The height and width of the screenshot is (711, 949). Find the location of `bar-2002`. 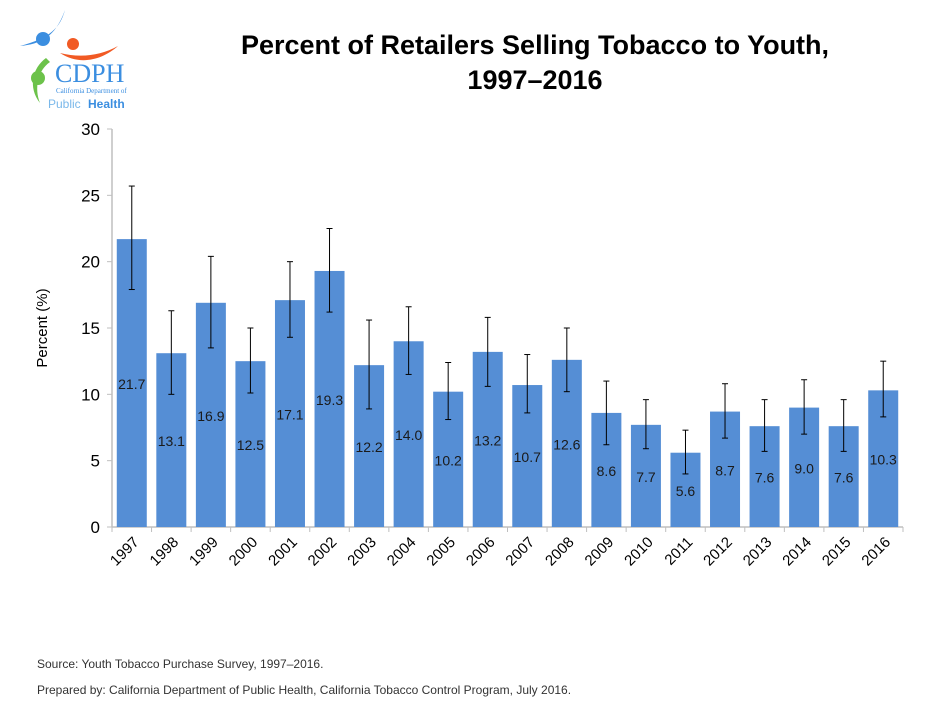

bar-2002 is located at coordinates (329, 398).